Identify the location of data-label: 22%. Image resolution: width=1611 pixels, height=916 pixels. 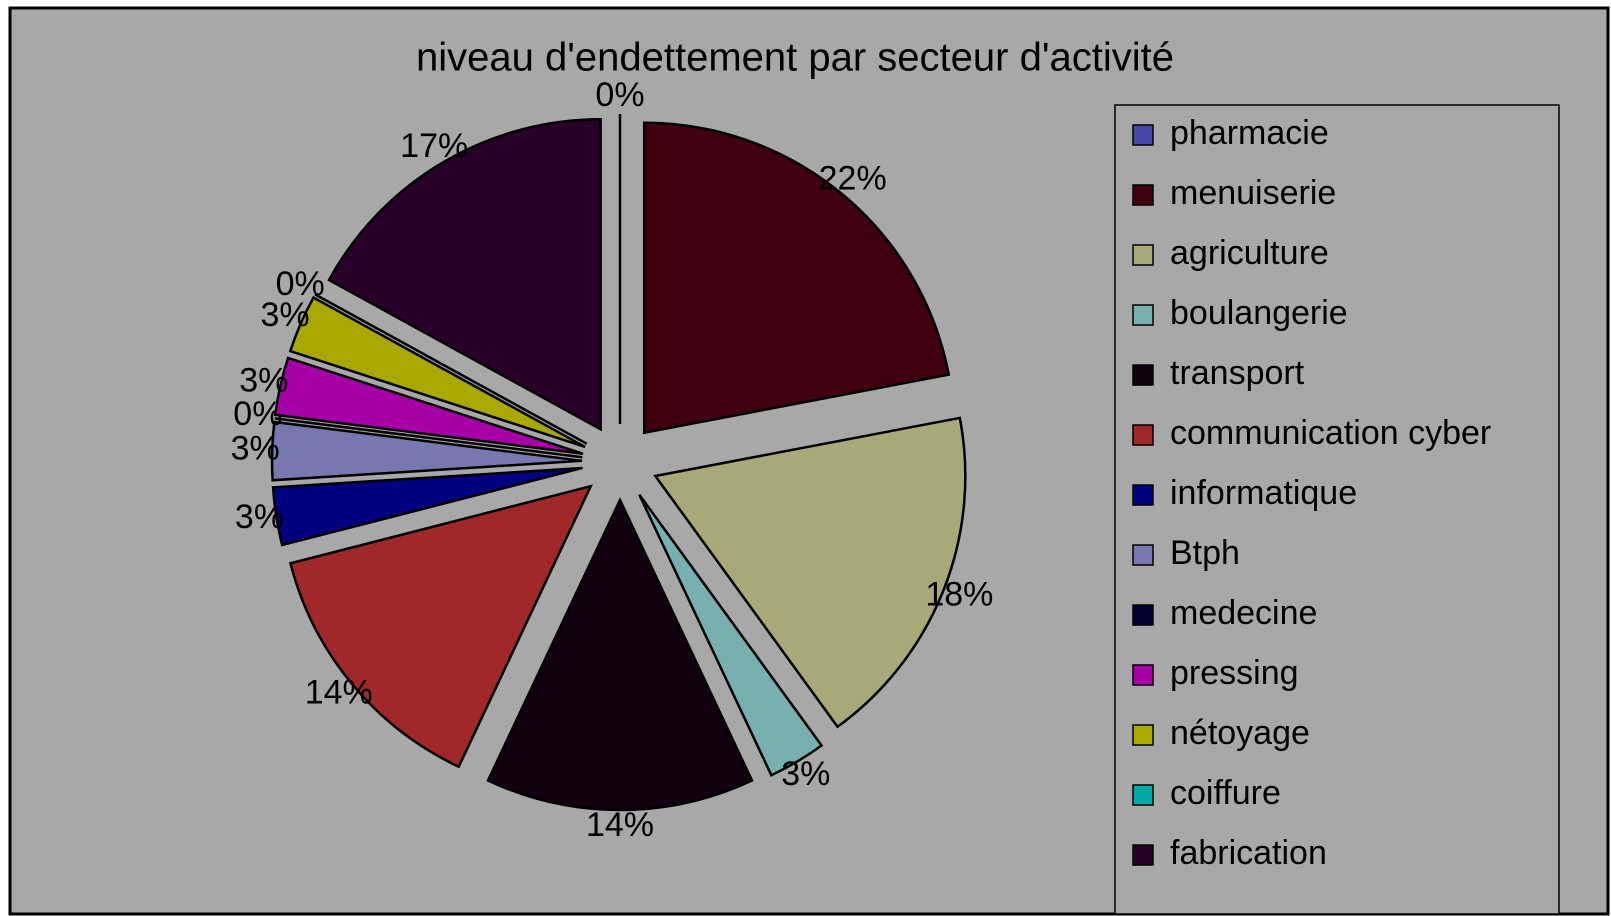
(853, 179).